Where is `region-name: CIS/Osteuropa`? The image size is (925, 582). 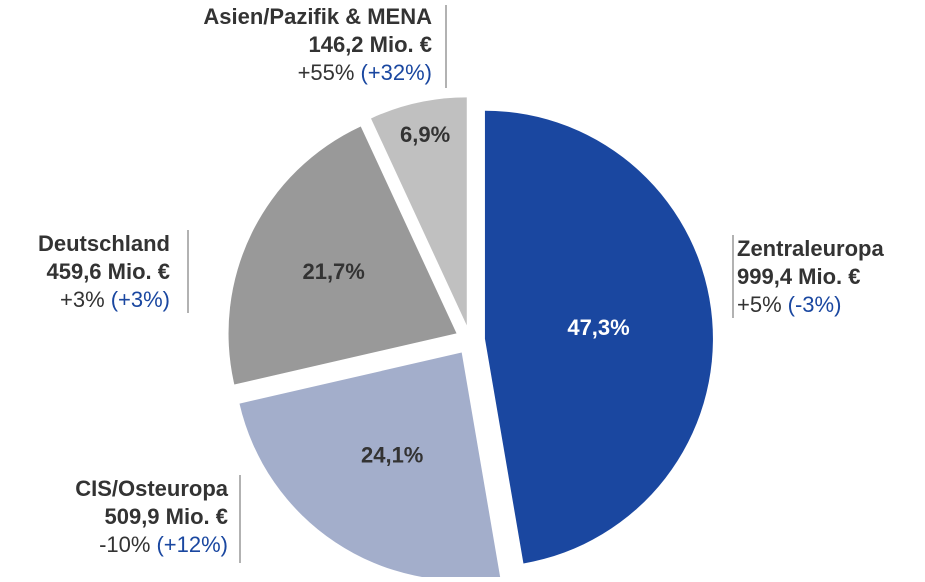 region-name: CIS/Osteuropa is located at coordinates (152, 488).